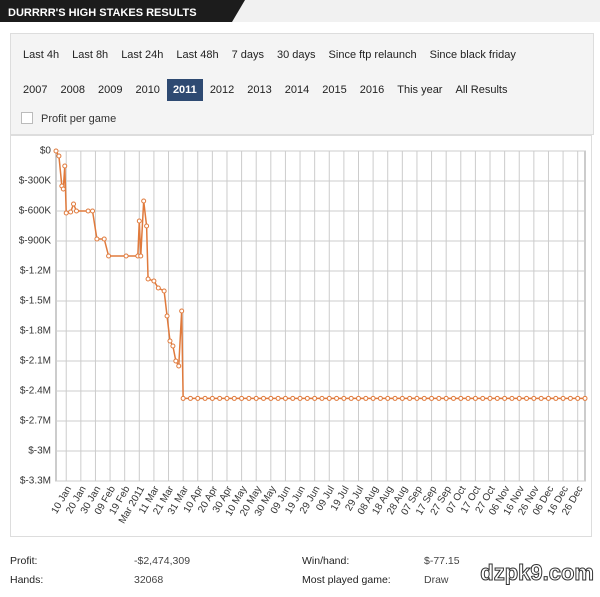 This screenshot has width=600, height=597. I want to click on y-tick-label: $-3.3M, so click(35, 481).